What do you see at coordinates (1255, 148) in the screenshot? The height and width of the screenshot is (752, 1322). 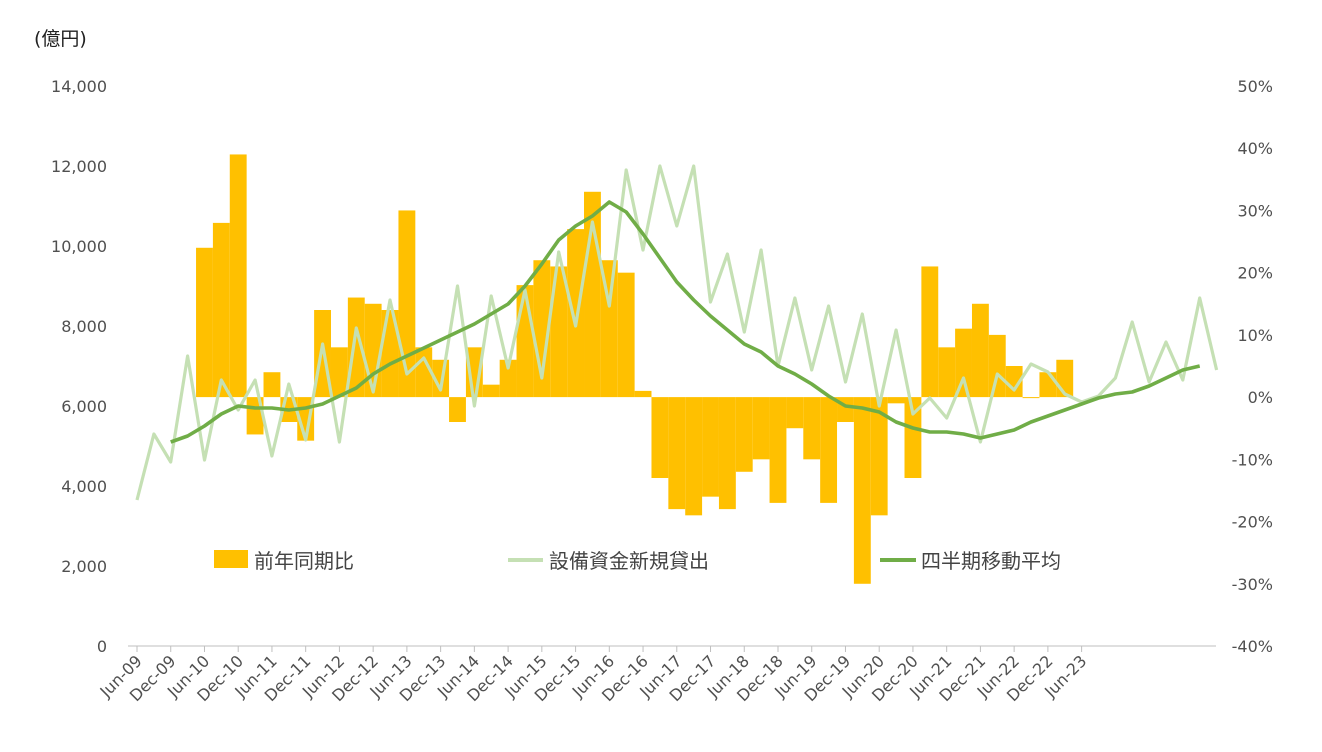 I see `y-right-tick-label: 40%` at bounding box center [1255, 148].